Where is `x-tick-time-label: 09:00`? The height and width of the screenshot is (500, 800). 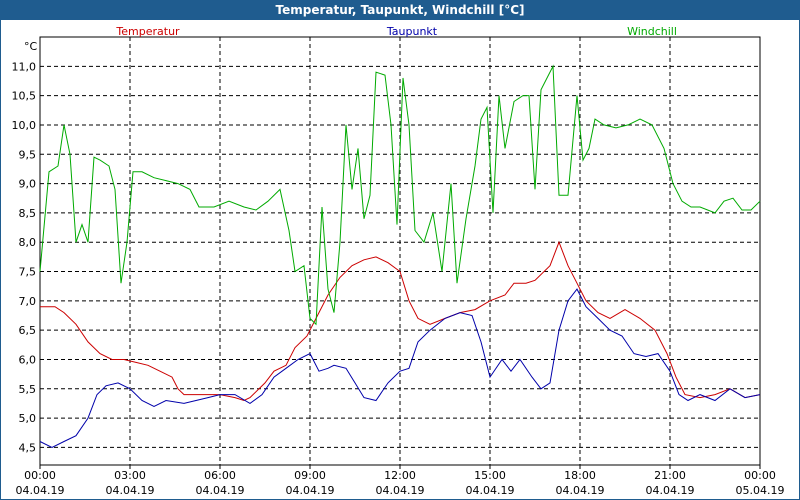
x-tick-time-label: 09:00 is located at coordinates (310, 475).